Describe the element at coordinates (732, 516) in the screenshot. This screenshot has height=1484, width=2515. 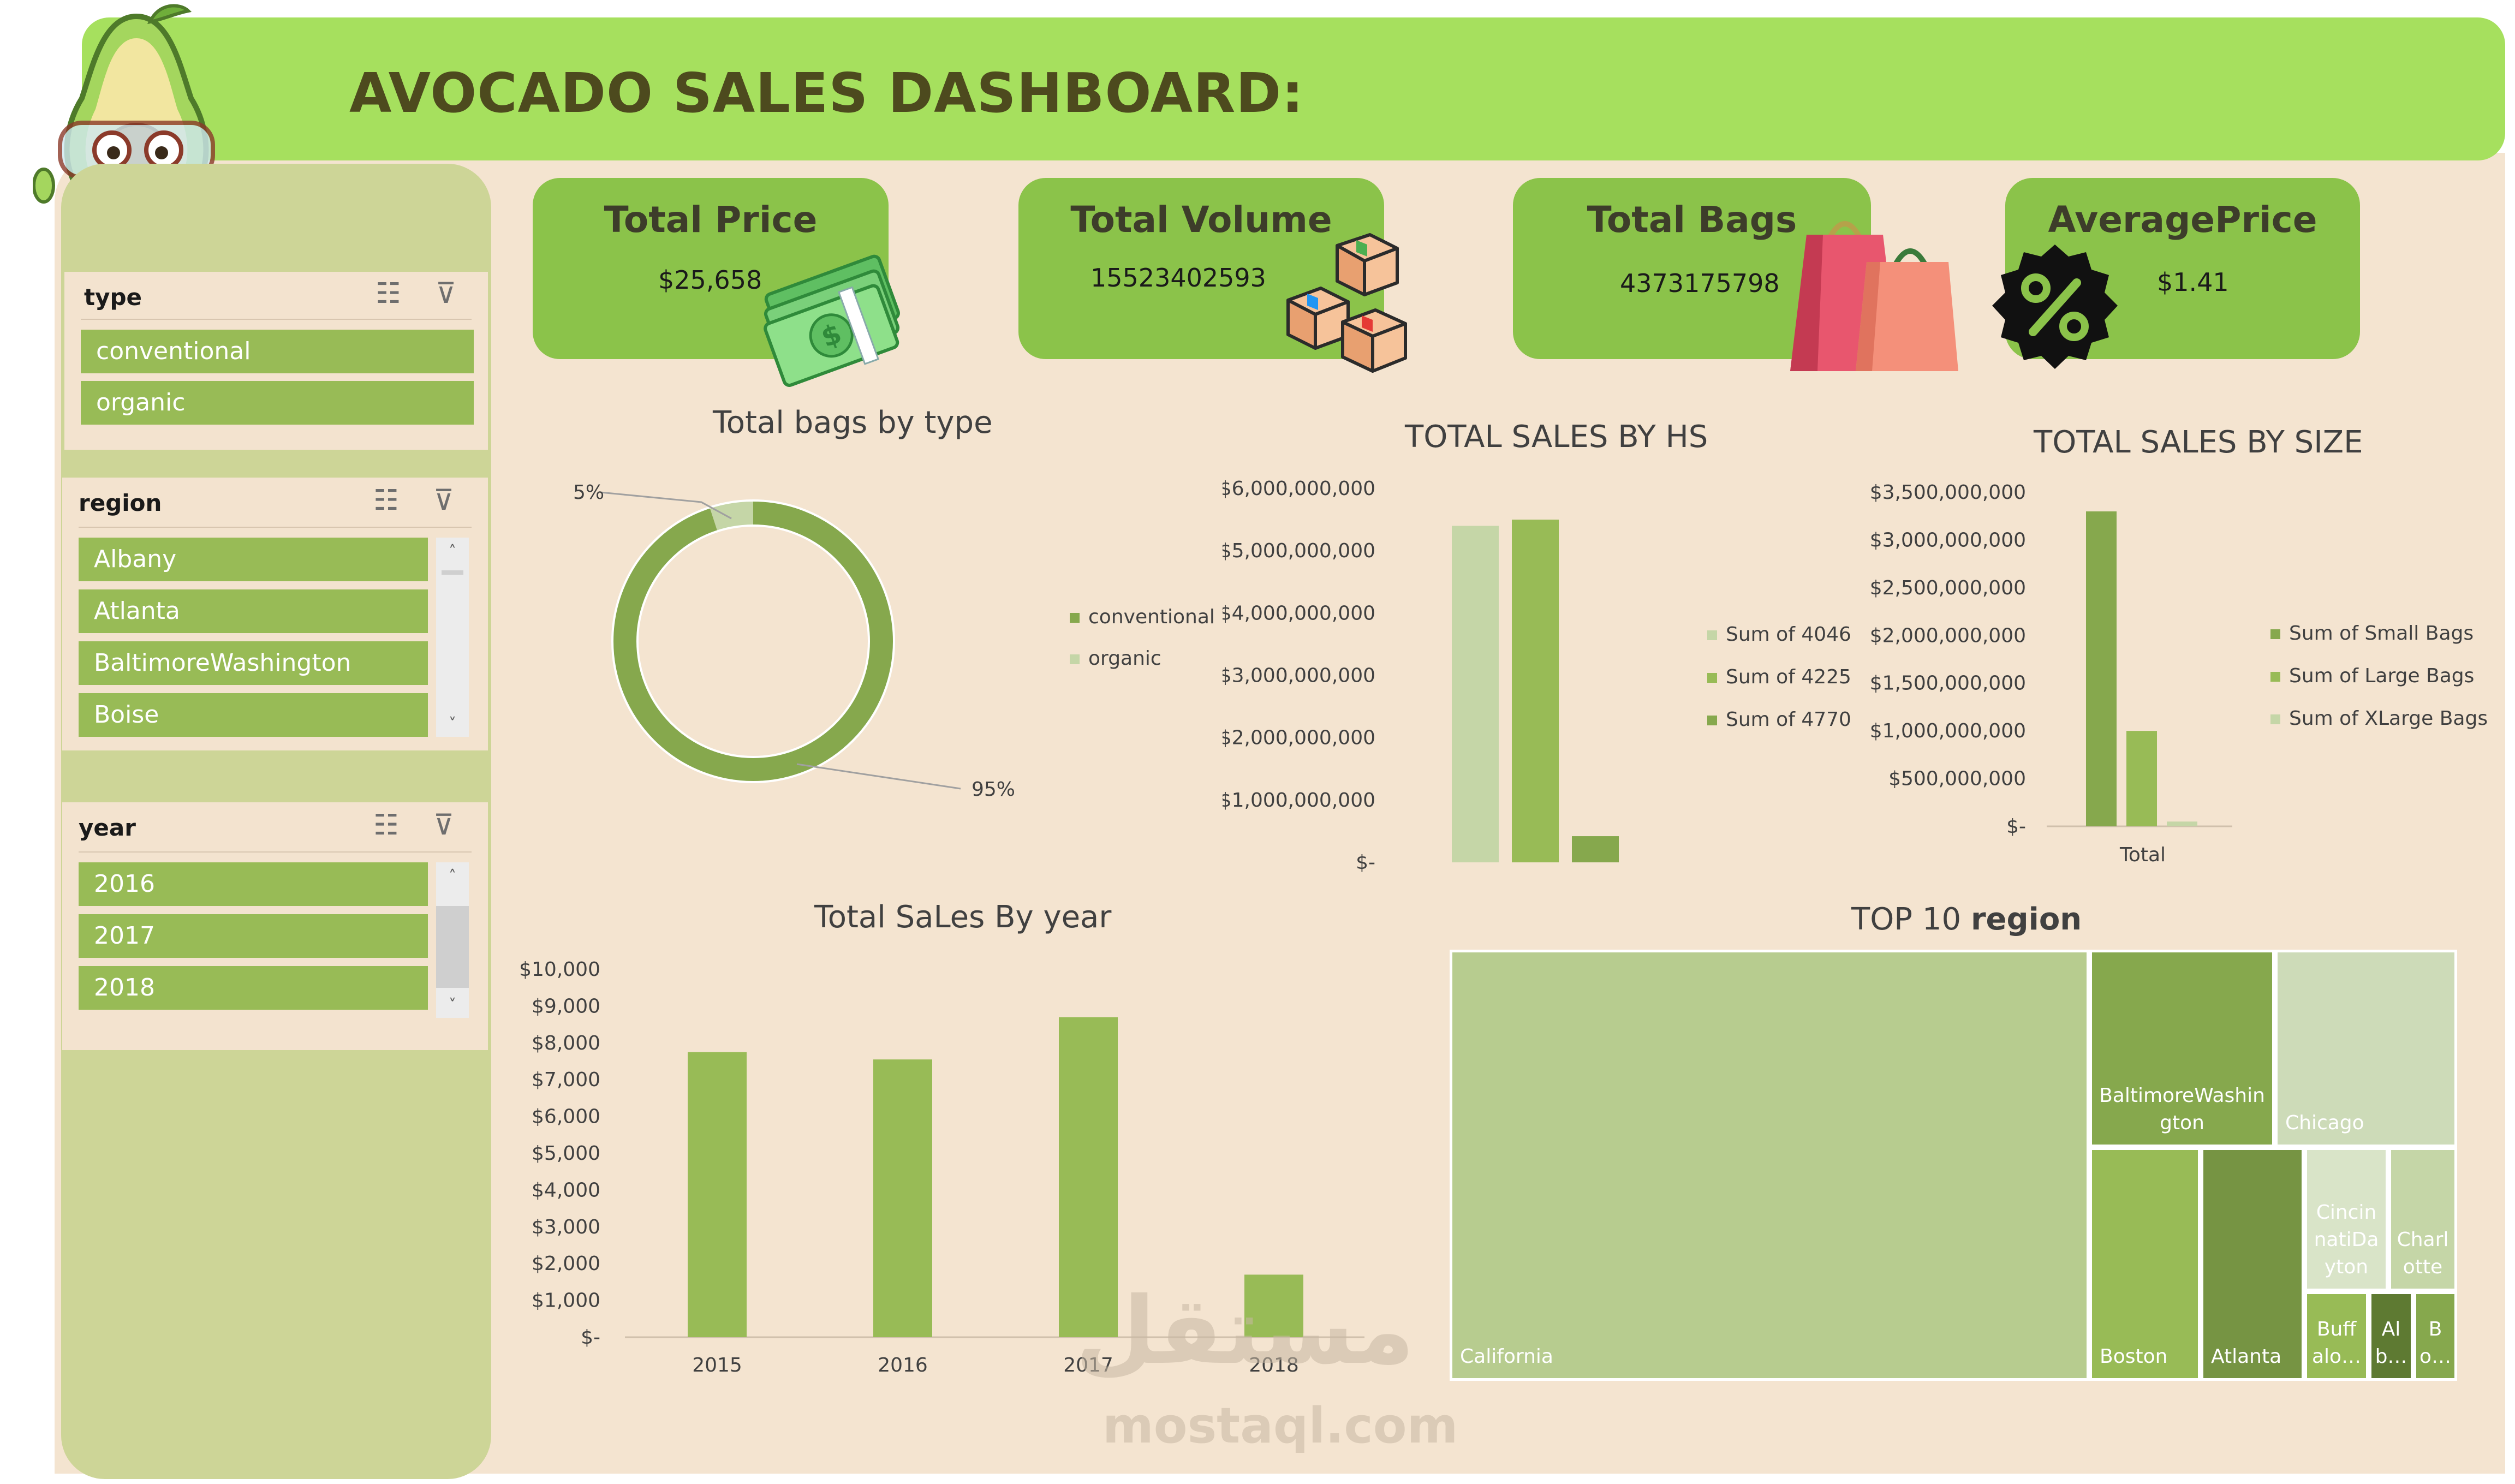
I see `donut-slice-organic` at that location.